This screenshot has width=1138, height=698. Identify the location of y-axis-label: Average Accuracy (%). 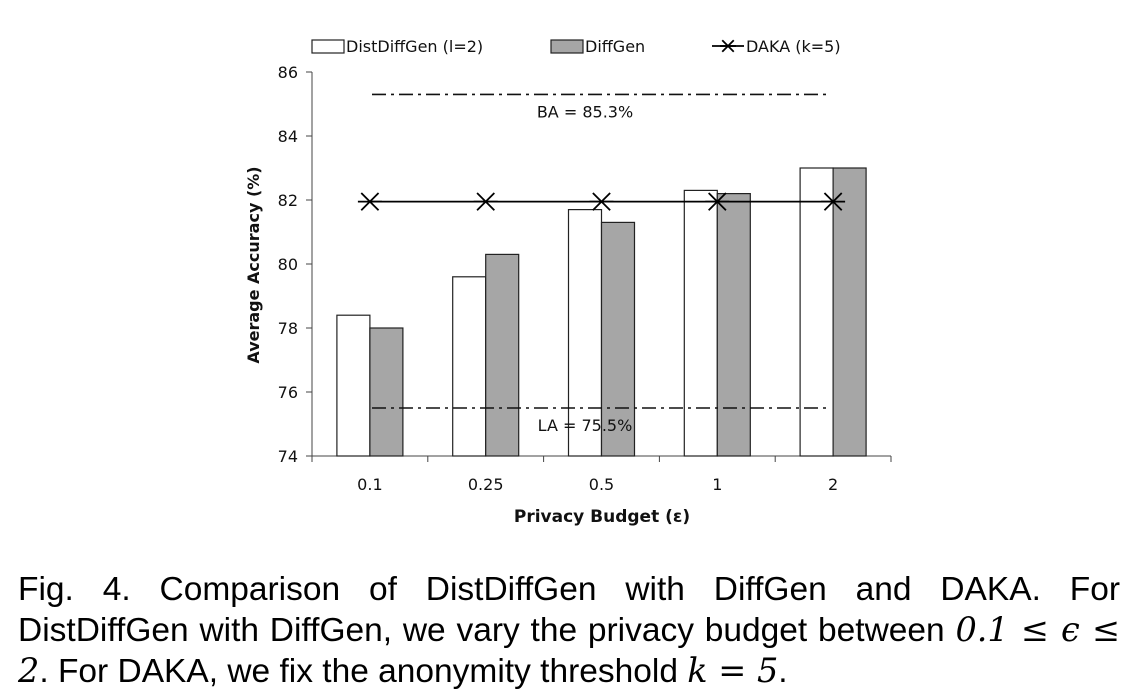
(253, 264).